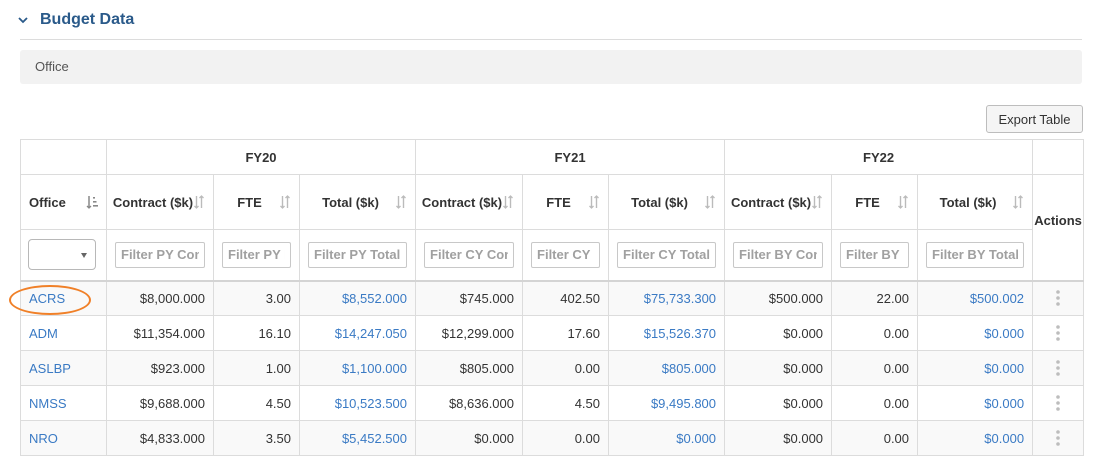  What do you see at coordinates (160, 403) in the screenshot?
I see `table-cell: $9,688.000` at bounding box center [160, 403].